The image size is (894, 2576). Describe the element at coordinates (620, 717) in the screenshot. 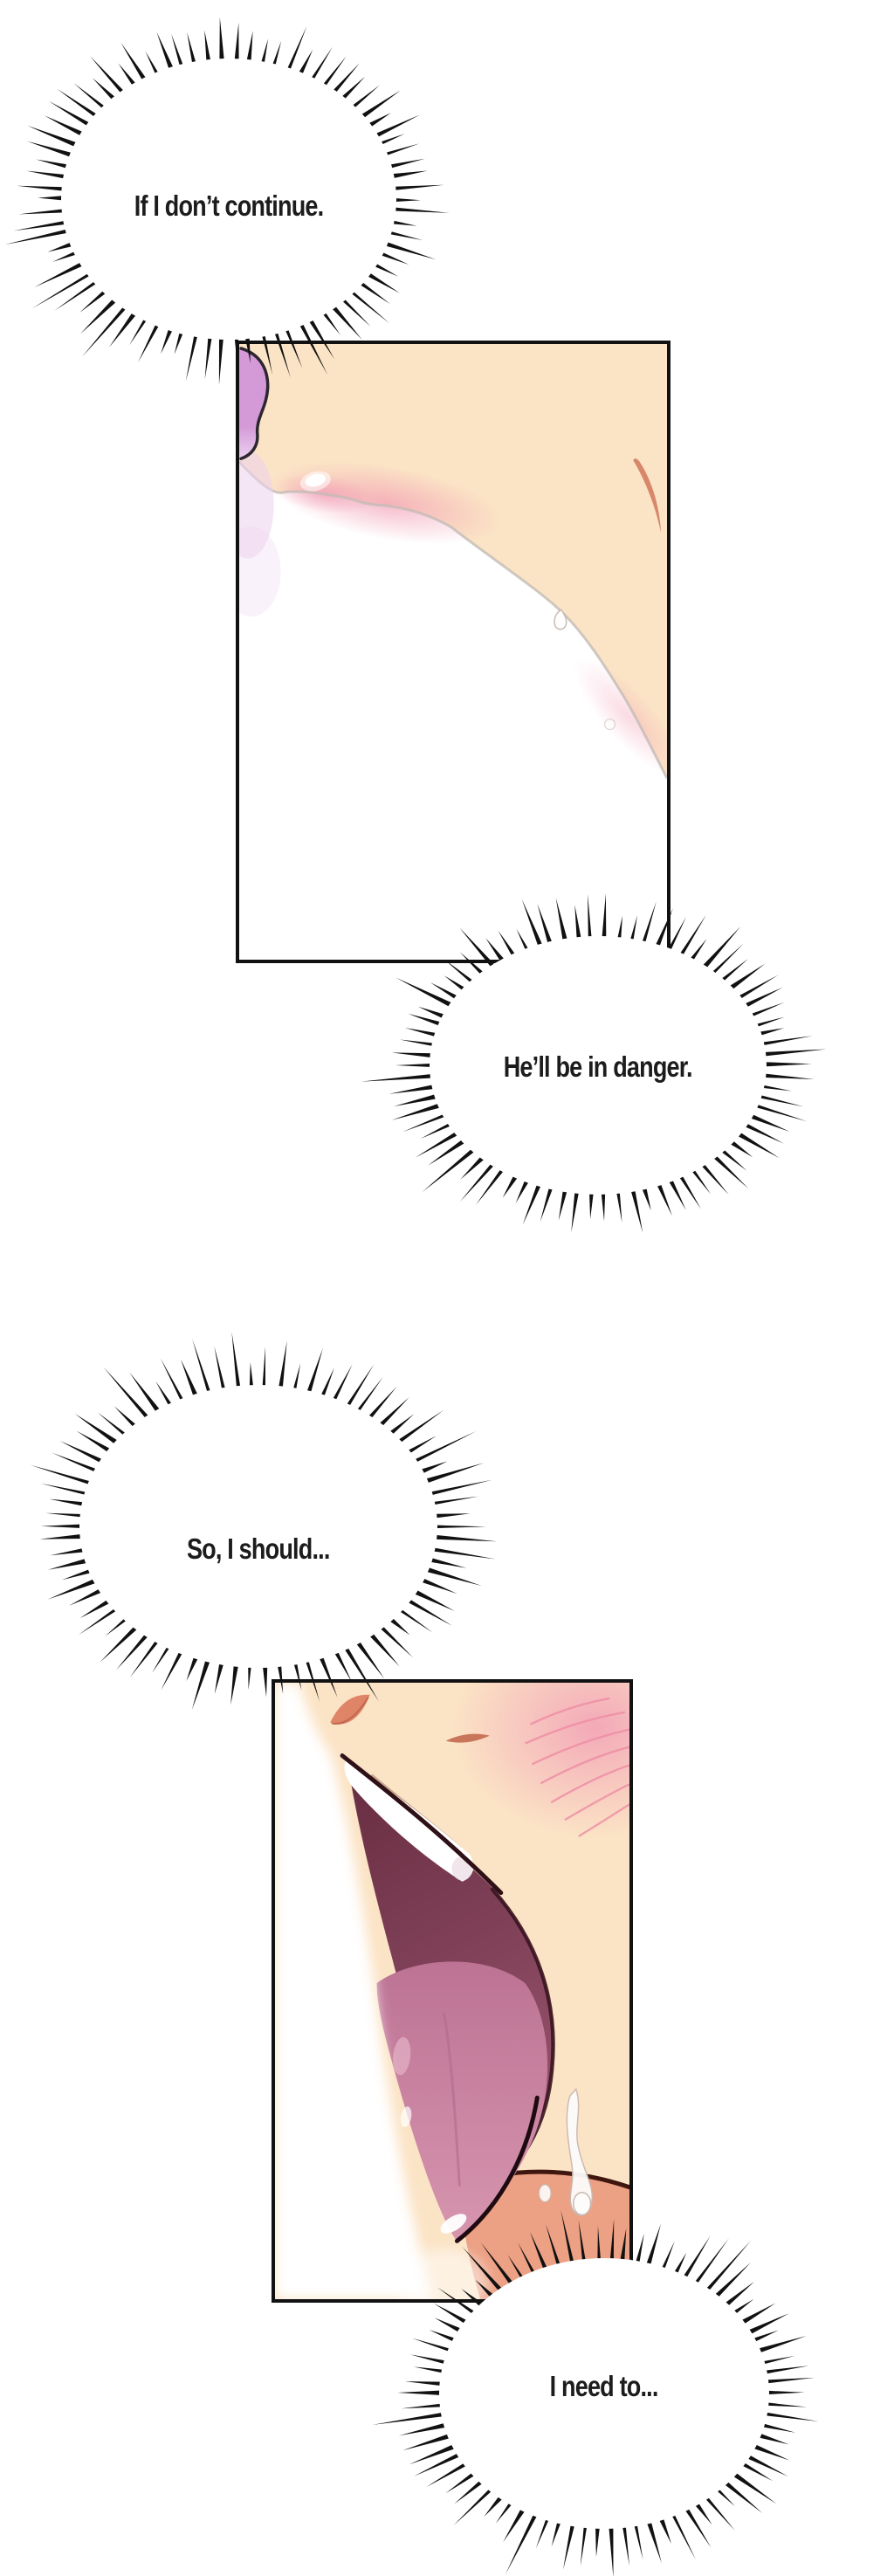

I see `blush-lower` at that location.